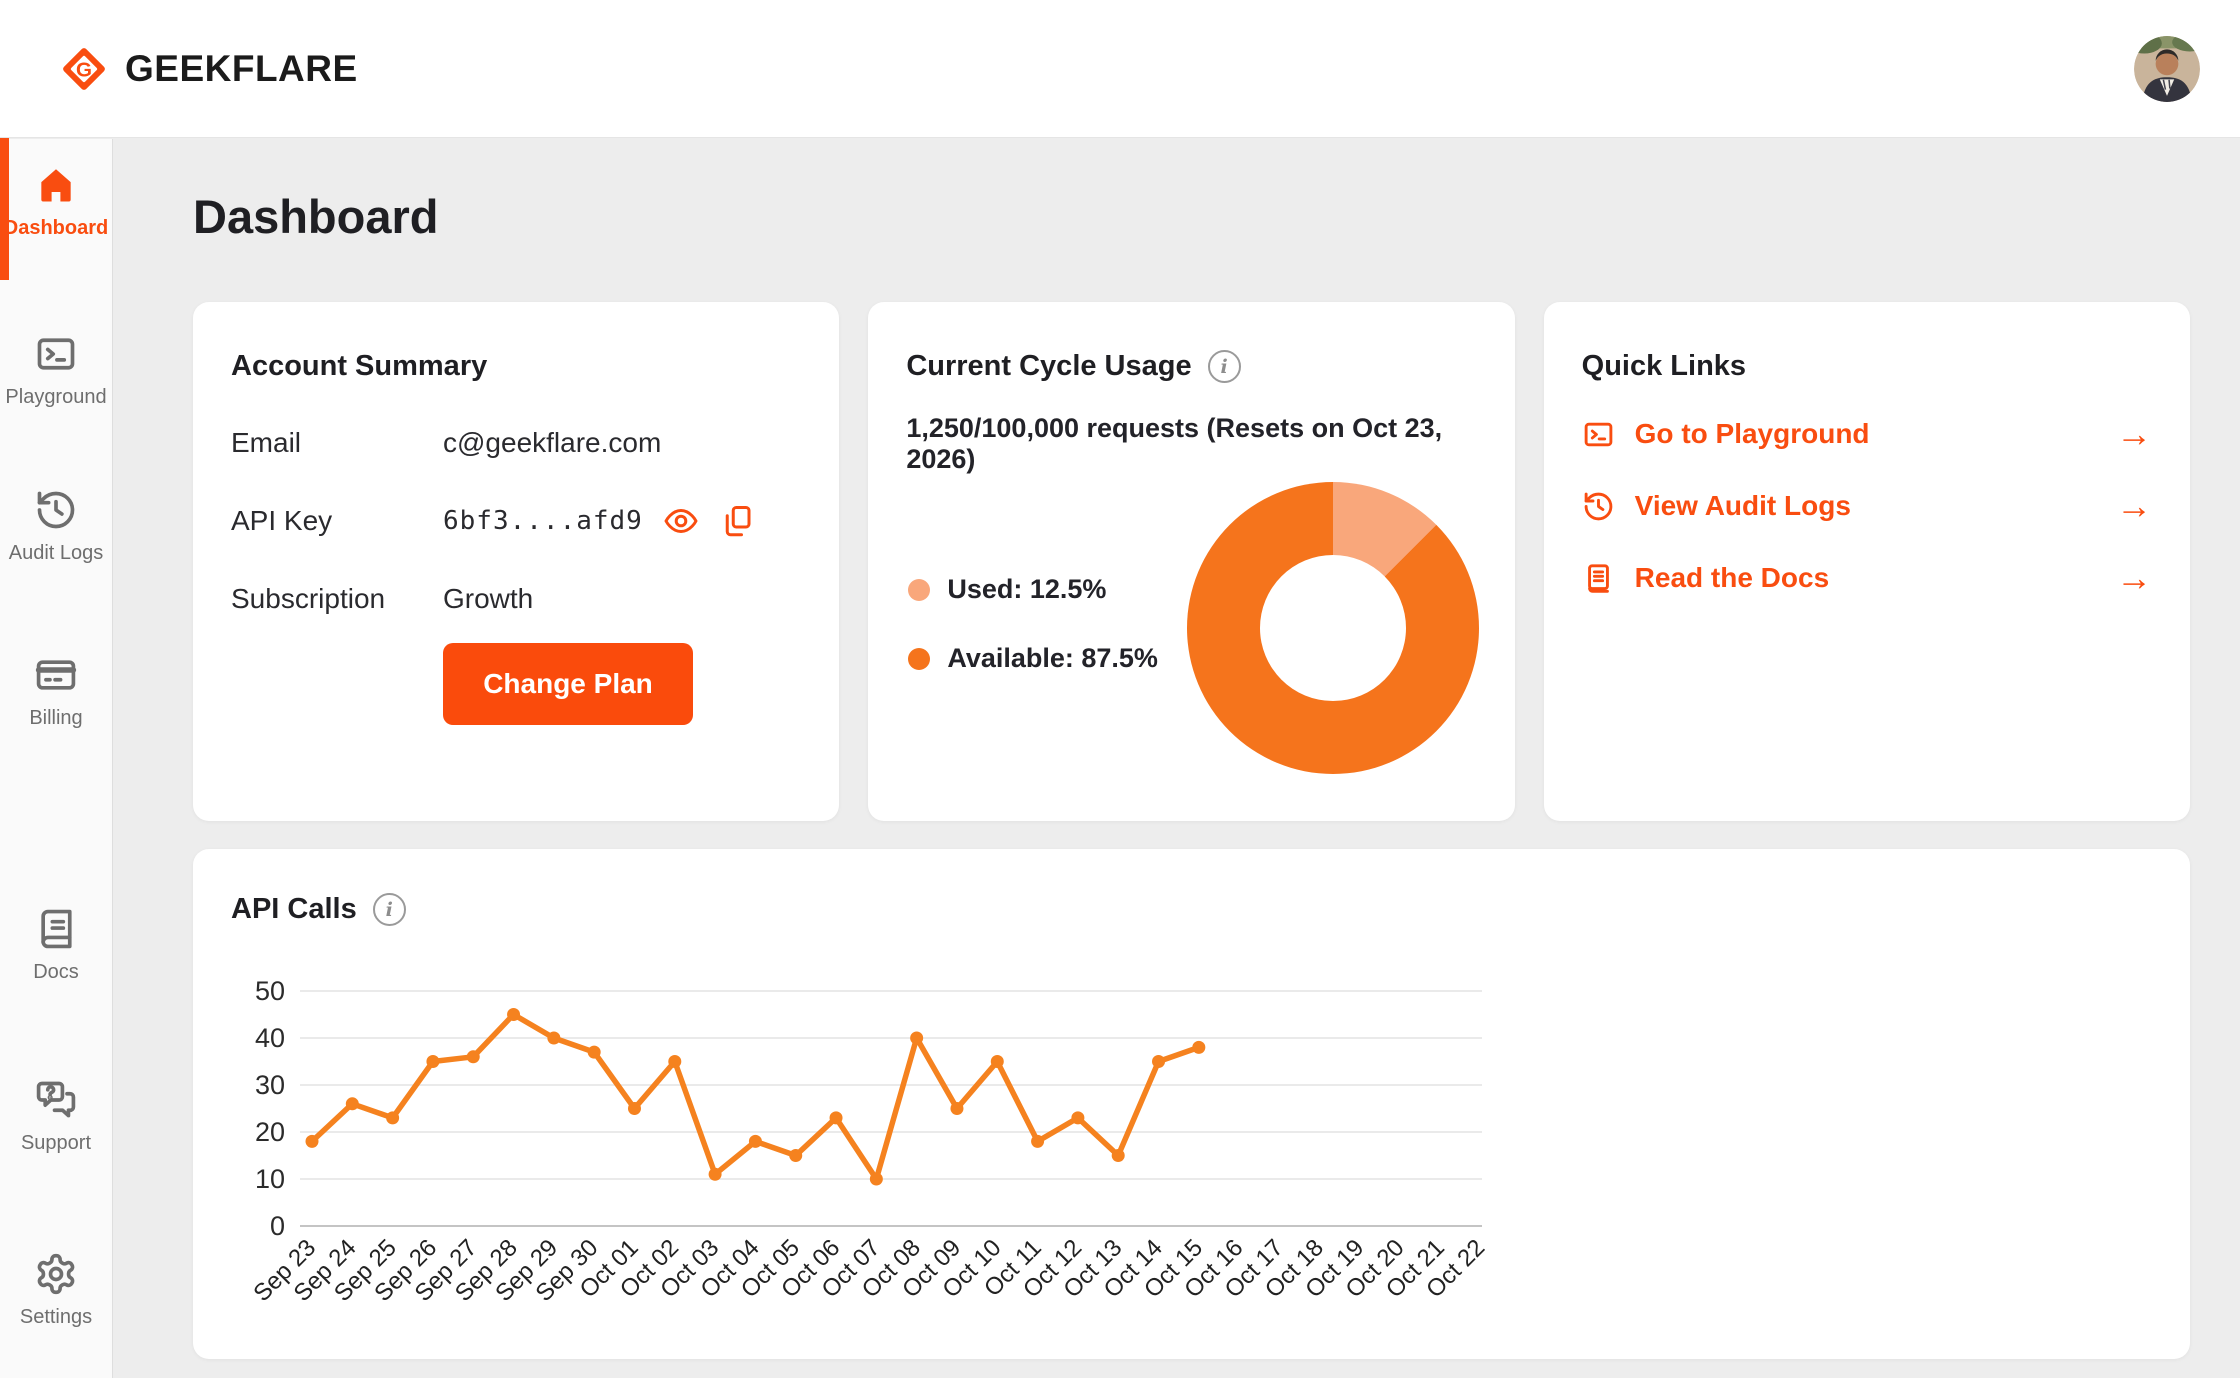  I want to click on user-avatar, so click(2167, 68).